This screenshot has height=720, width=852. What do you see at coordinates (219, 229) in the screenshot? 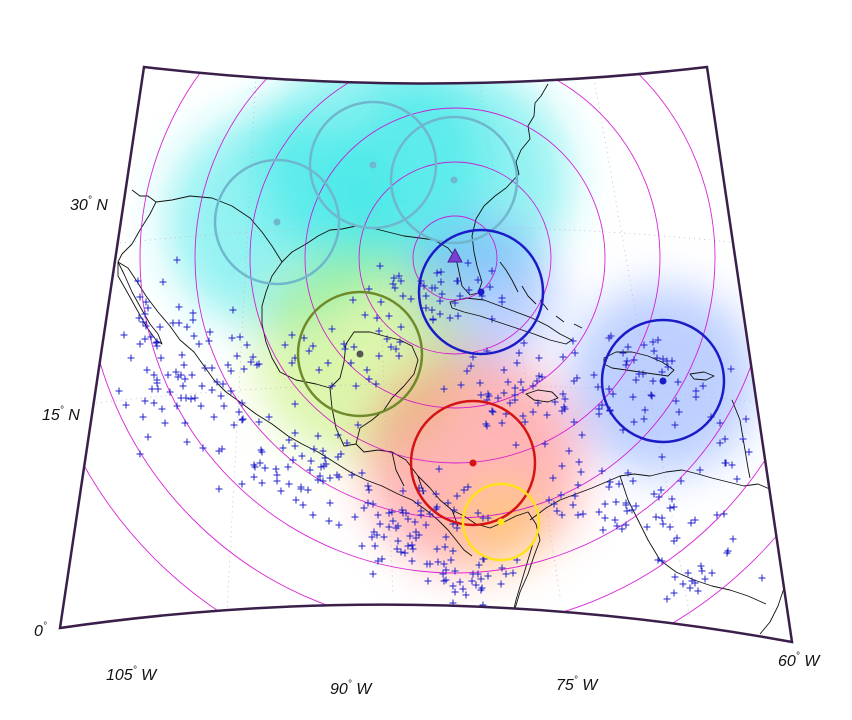
I see `border-mexico-us` at bounding box center [219, 229].